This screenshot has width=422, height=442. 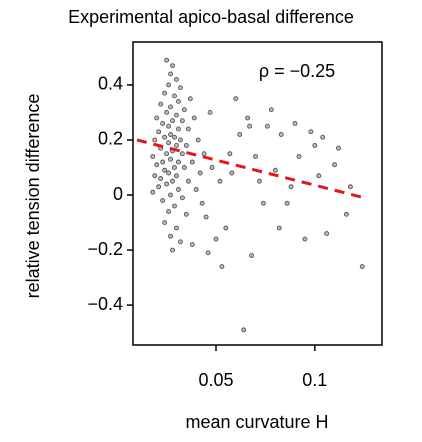 I want to click on annotation: ρ = −0.25, so click(x=297, y=71).